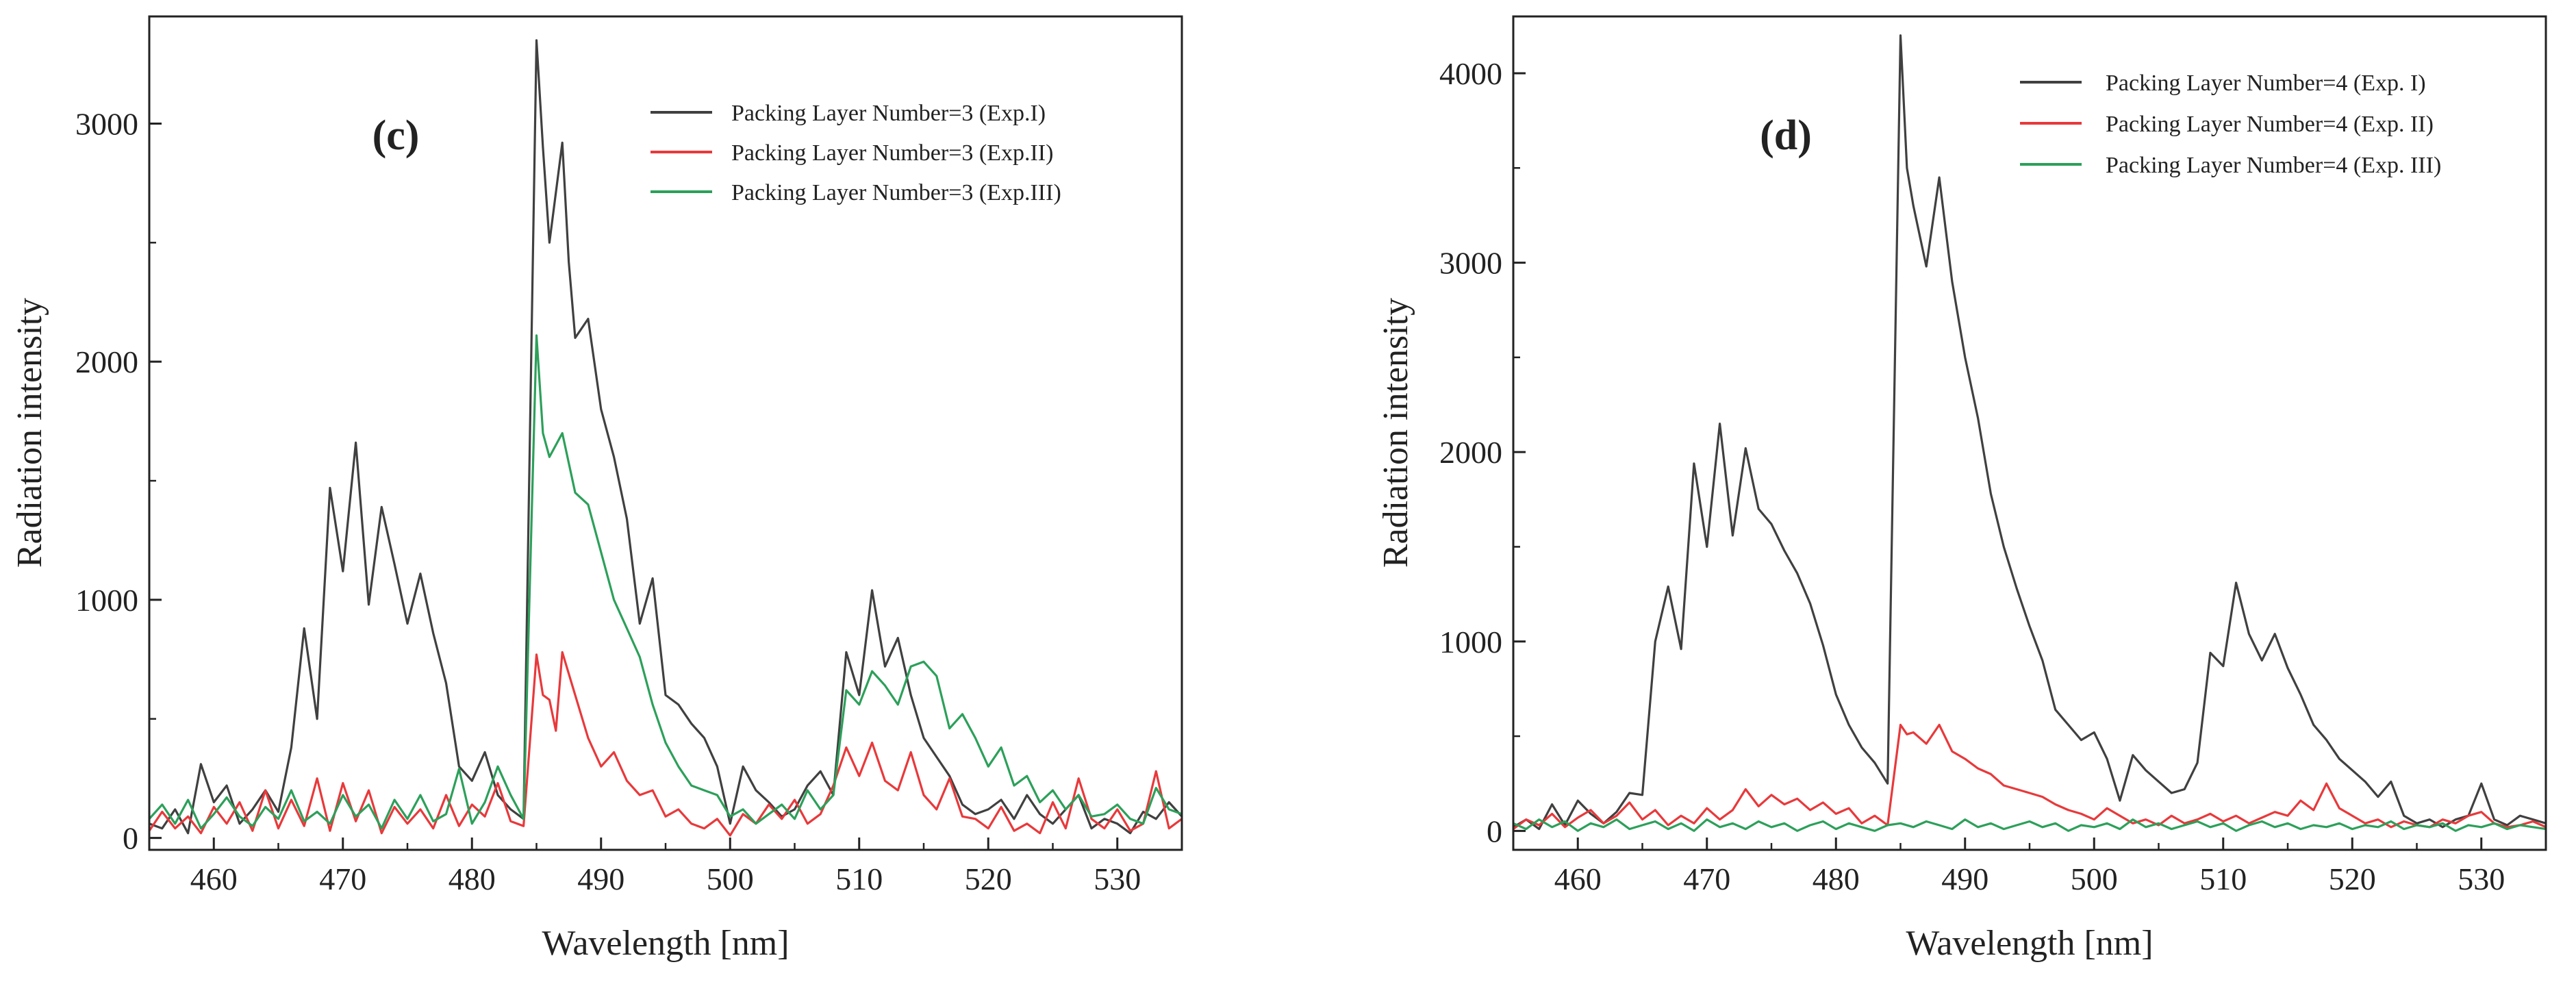  I want to click on legend-entry-label: Packing Layer Number=3 (Exp.I), so click(888, 113).